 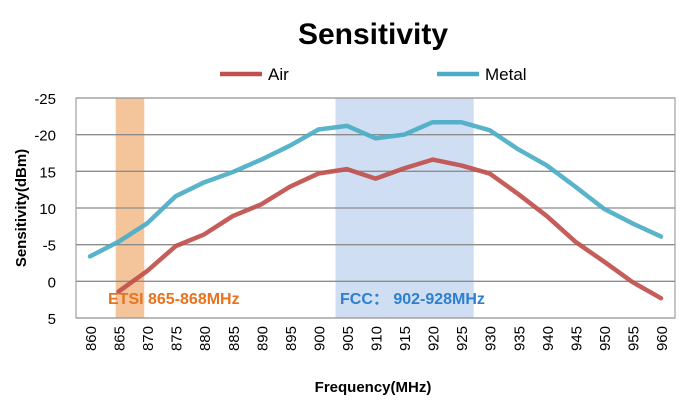 I want to click on x-tick-label: 870, so click(x=148, y=338).